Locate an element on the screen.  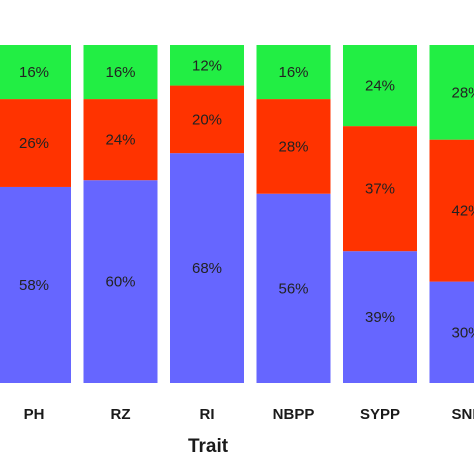
bar-segment-red-ph is located at coordinates (35, 143).